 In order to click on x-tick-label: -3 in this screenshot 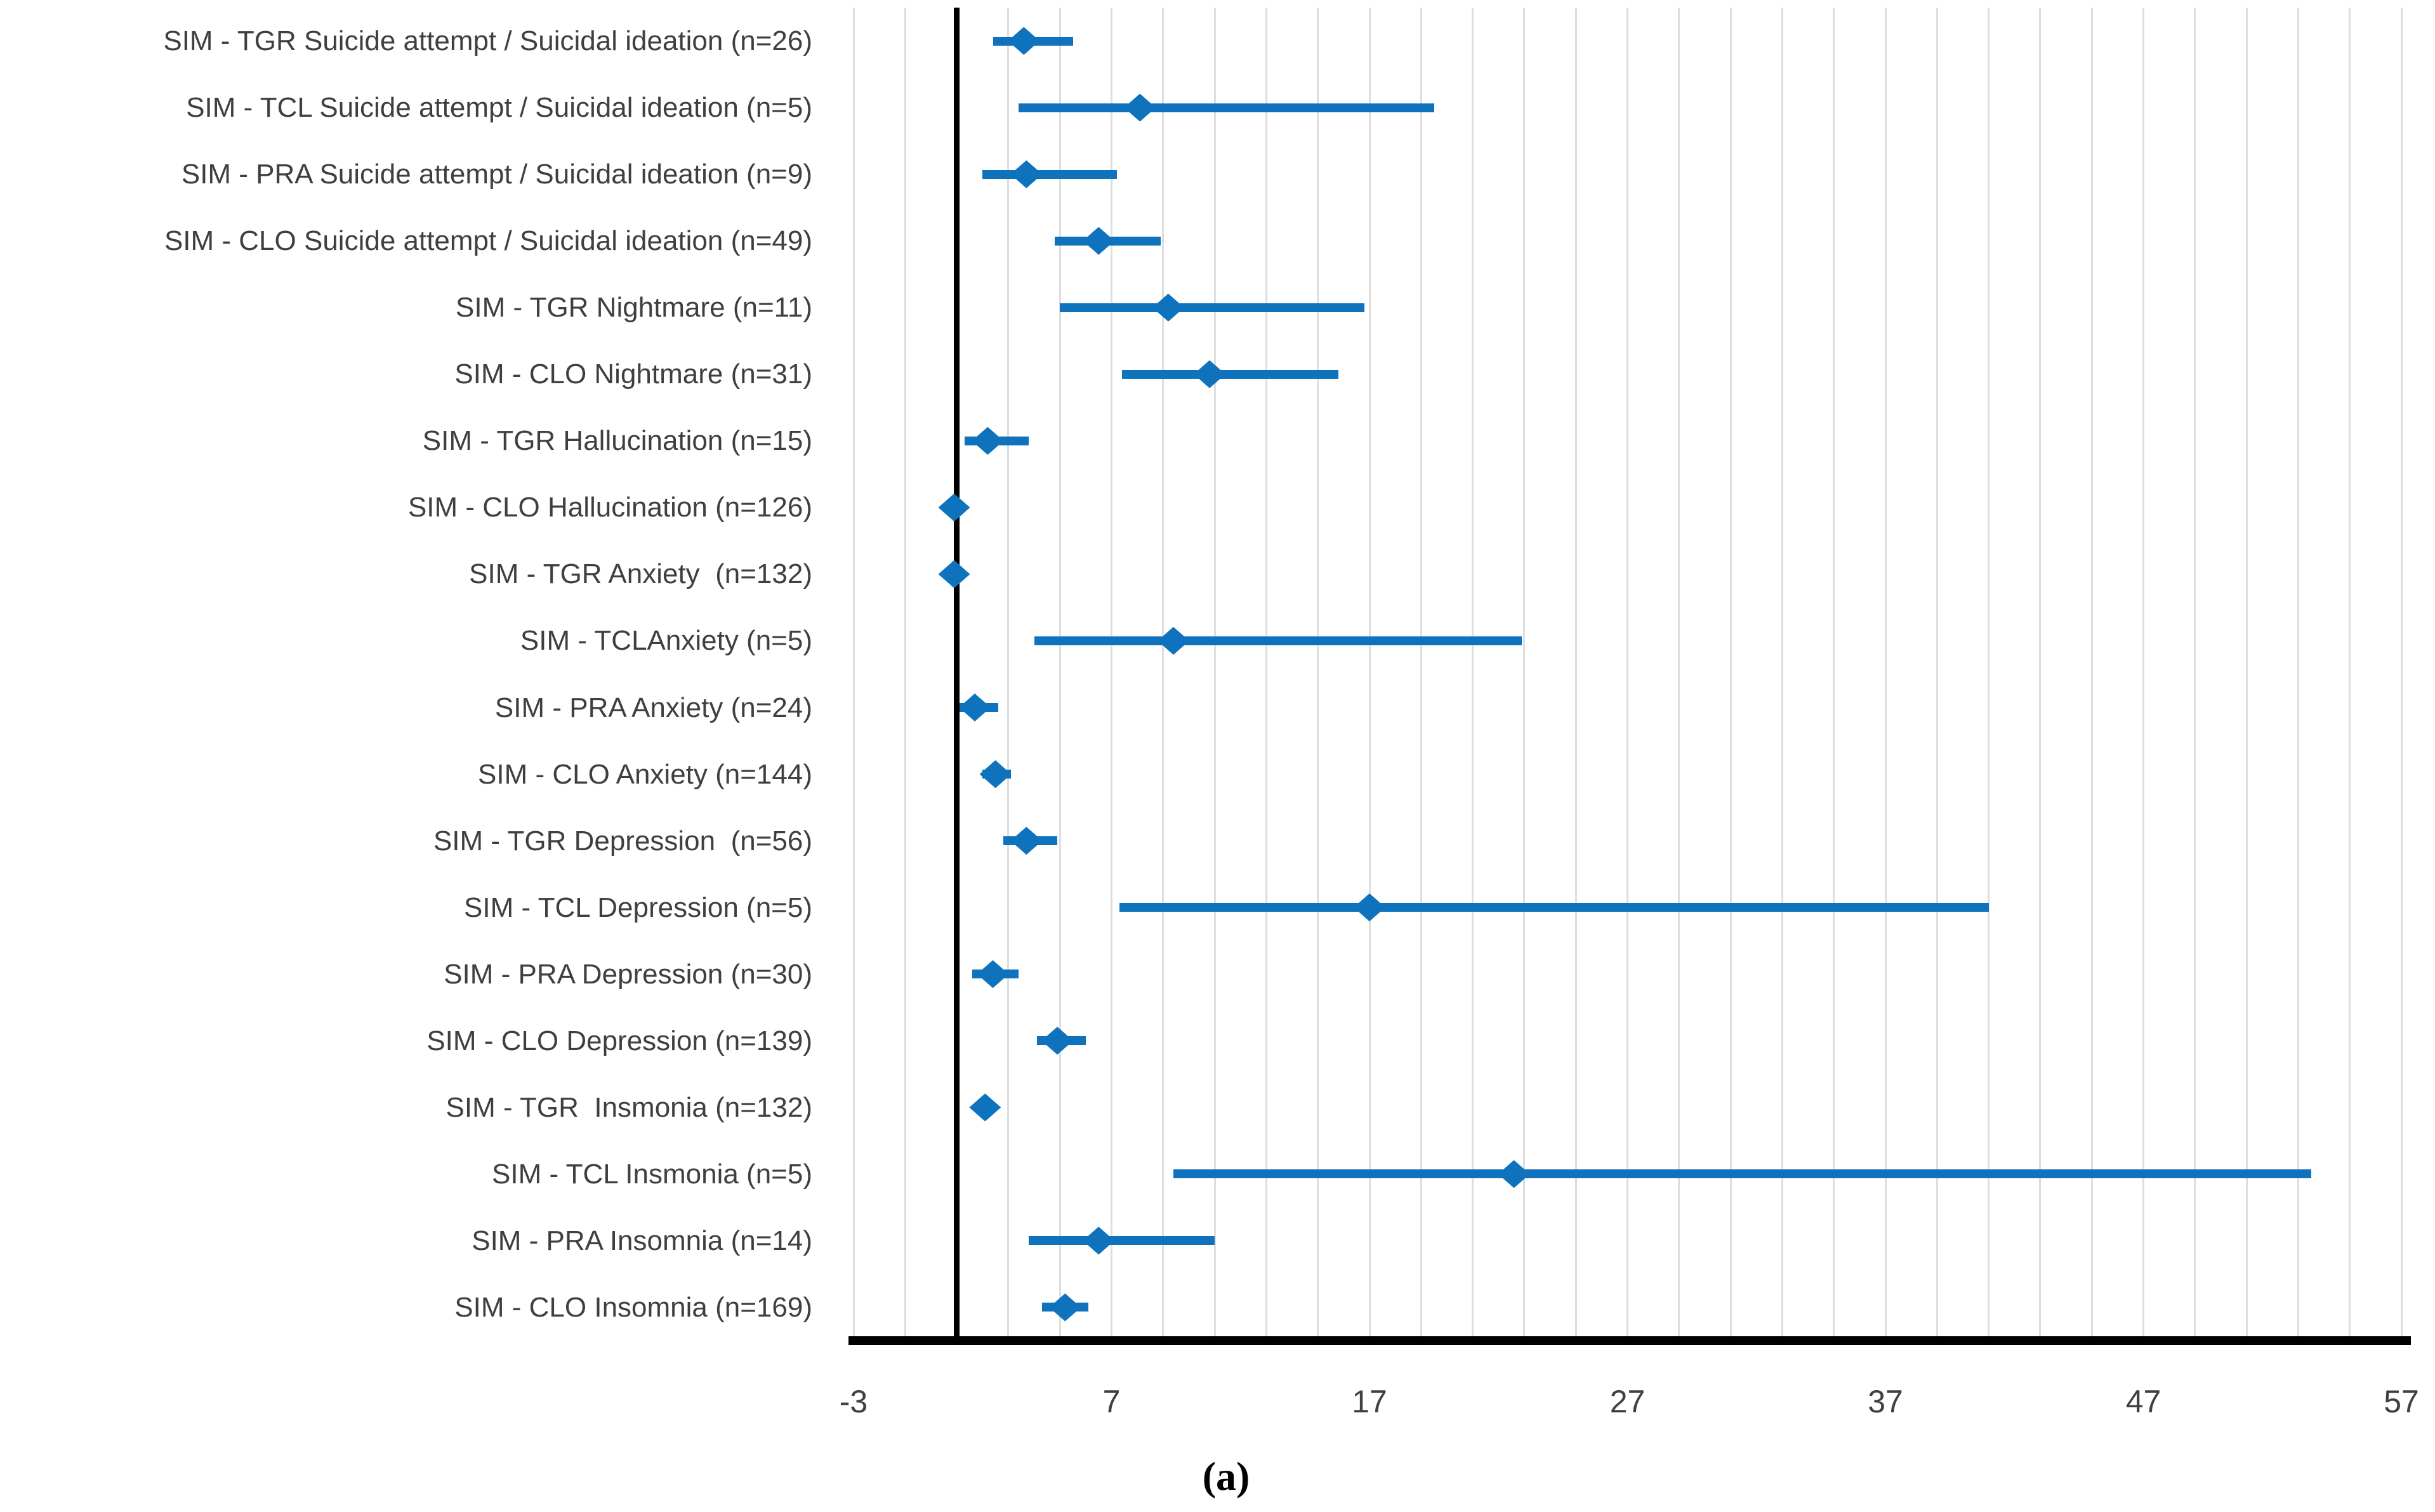, I will do `click(853, 1401)`.